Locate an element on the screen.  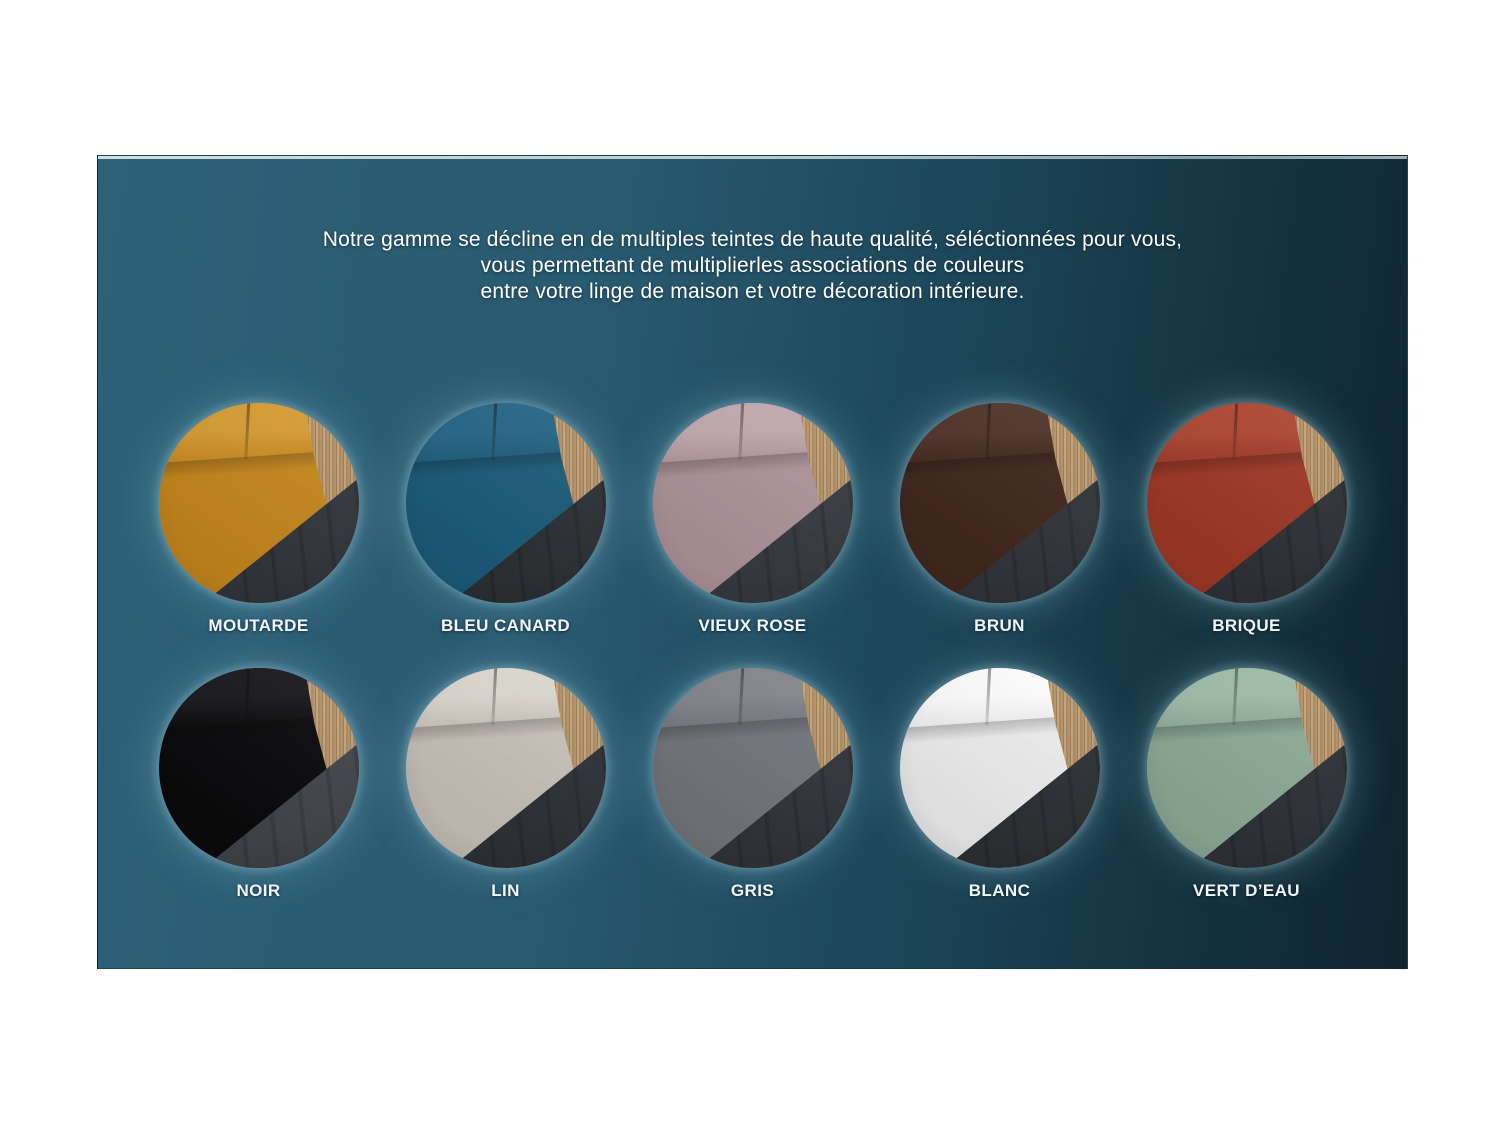
swatch-gris: GRIS is located at coordinates (752, 784).